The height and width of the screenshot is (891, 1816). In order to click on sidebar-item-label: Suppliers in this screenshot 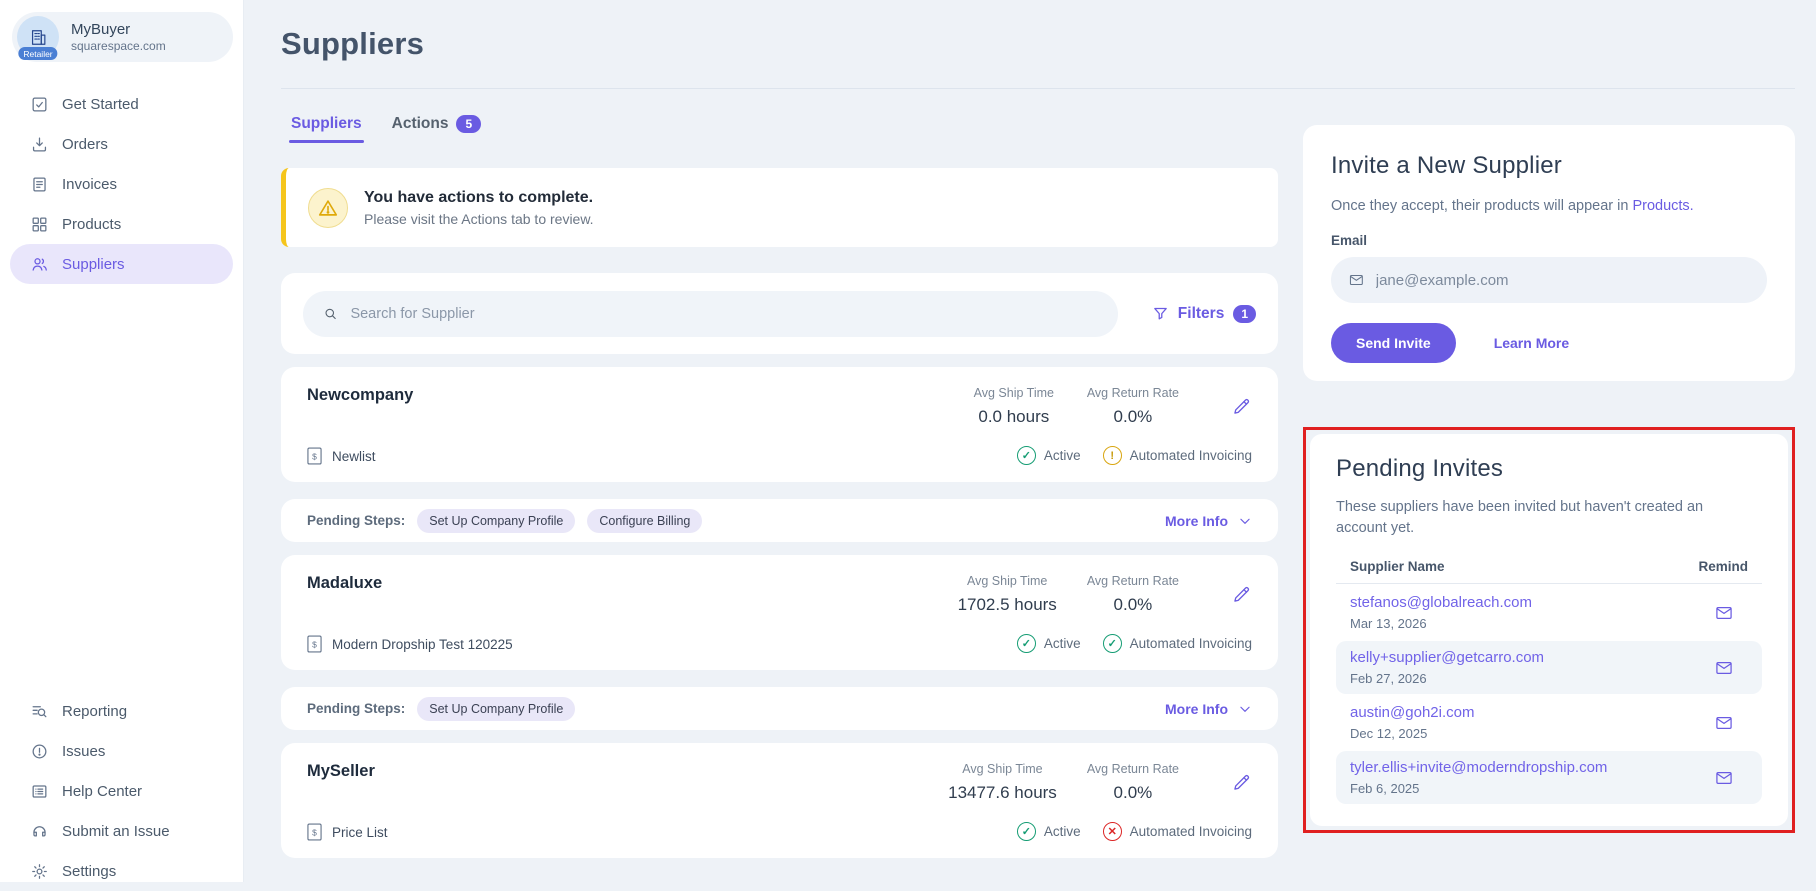, I will do `click(93, 264)`.